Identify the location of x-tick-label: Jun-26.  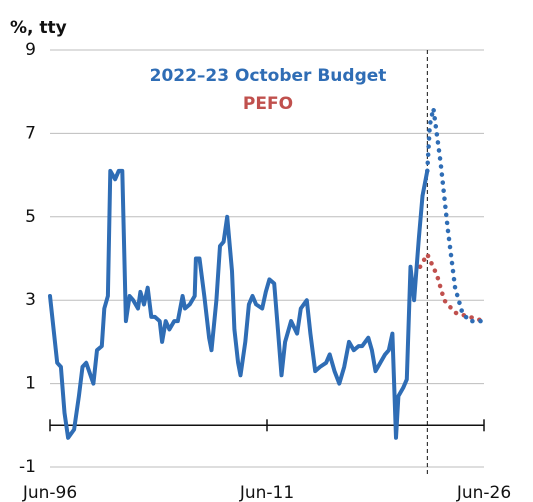
(483, 492).